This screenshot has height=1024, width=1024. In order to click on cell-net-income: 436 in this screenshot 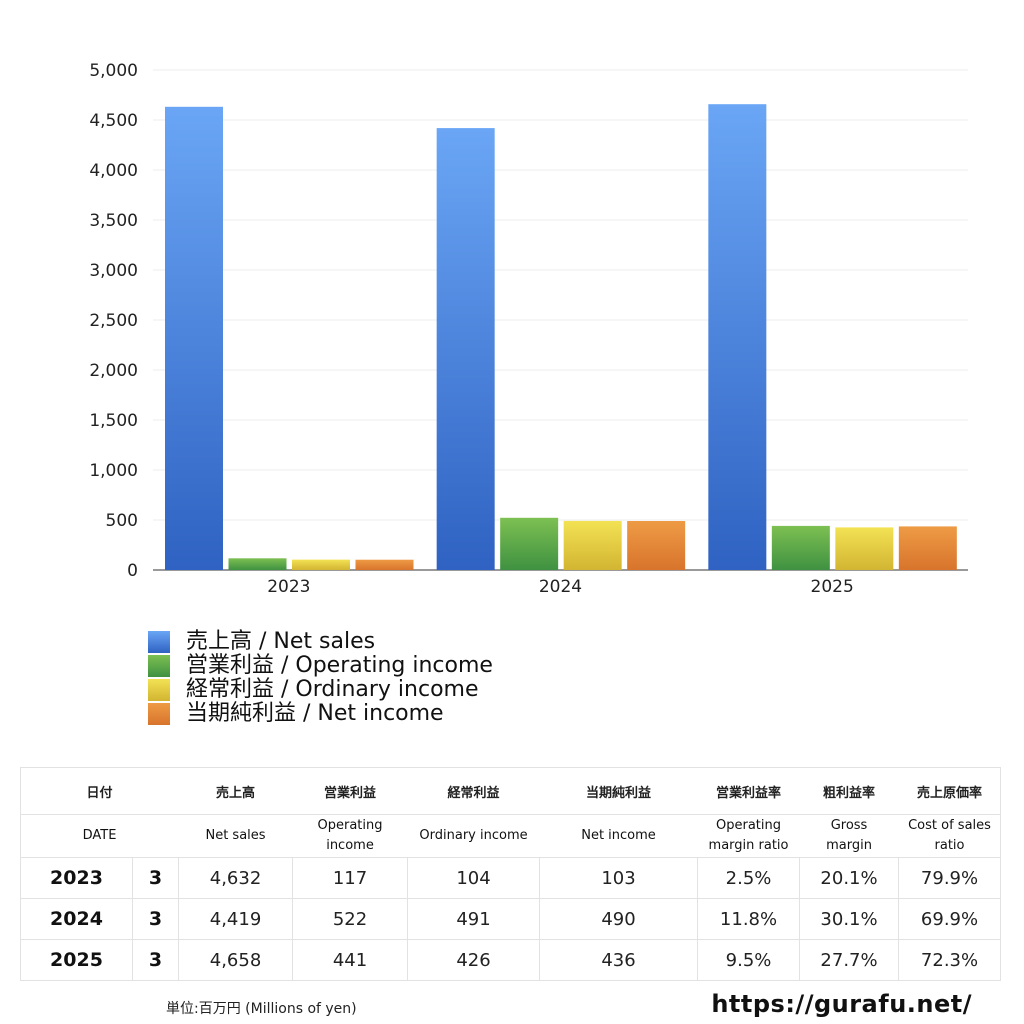, I will do `click(619, 960)`.